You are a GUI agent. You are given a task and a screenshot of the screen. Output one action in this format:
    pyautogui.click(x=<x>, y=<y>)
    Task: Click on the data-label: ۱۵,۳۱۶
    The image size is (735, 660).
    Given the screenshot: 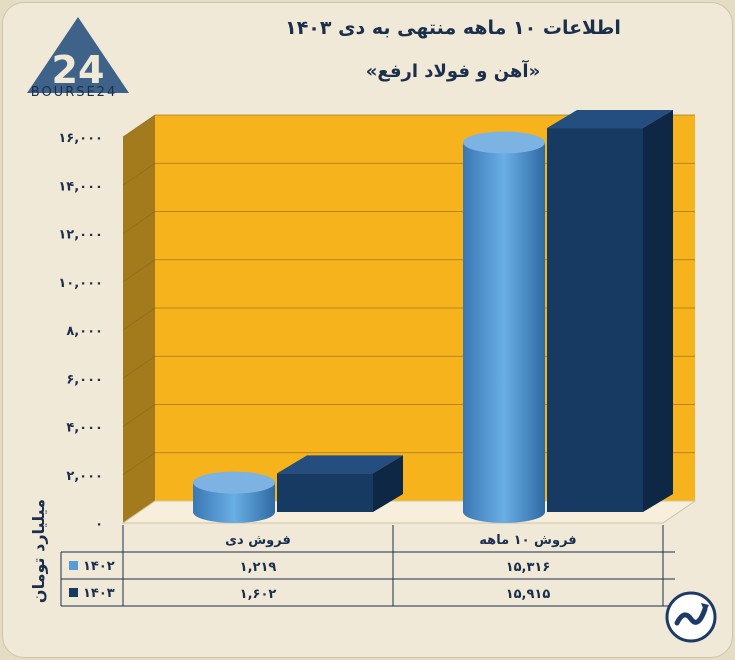 What is the action you would take?
    pyautogui.click(x=528, y=567)
    